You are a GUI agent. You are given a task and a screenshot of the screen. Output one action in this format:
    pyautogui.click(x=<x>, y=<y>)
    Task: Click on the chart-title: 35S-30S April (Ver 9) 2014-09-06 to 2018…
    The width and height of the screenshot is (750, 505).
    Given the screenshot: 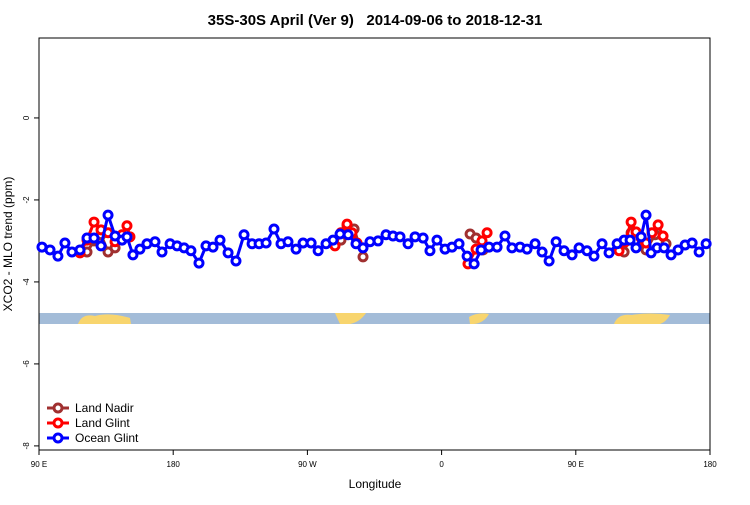 What is the action you would take?
    pyautogui.click(x=375, y=20)
    